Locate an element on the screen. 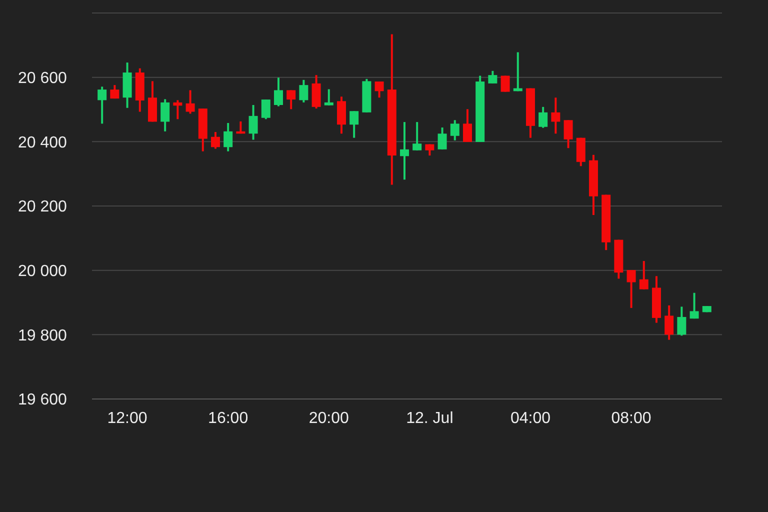 The image size is (768, 512). x-tick-label: 20:00 is located at coordinates (328, 418).